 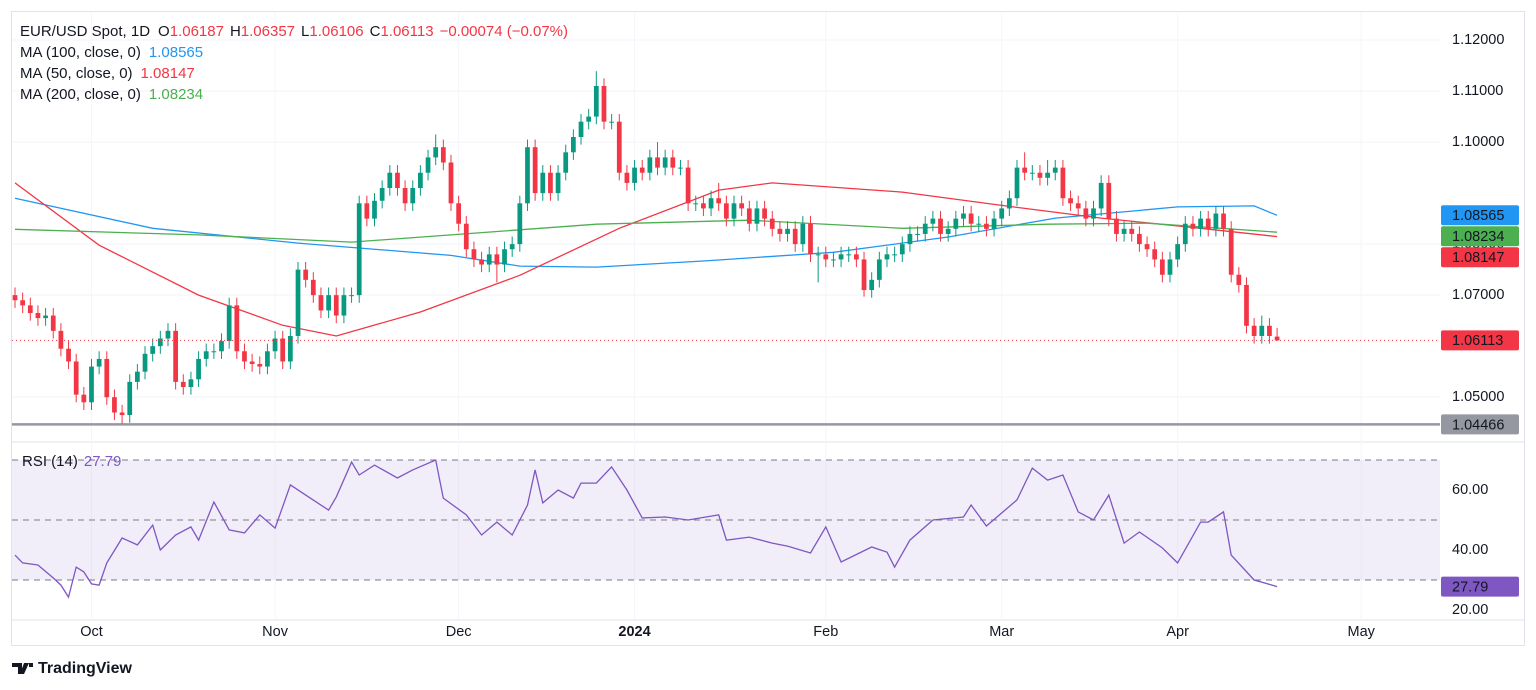 I want to click on ma-legend: MA (100, close, 0) 1.08565, so click(x=111, y=52).